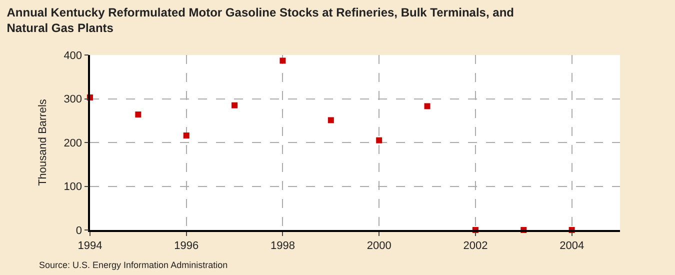 Image resolution: width=675 pixels, height=275 pixels. I want to click on x-tick-label: 1996, so click(186, 246).